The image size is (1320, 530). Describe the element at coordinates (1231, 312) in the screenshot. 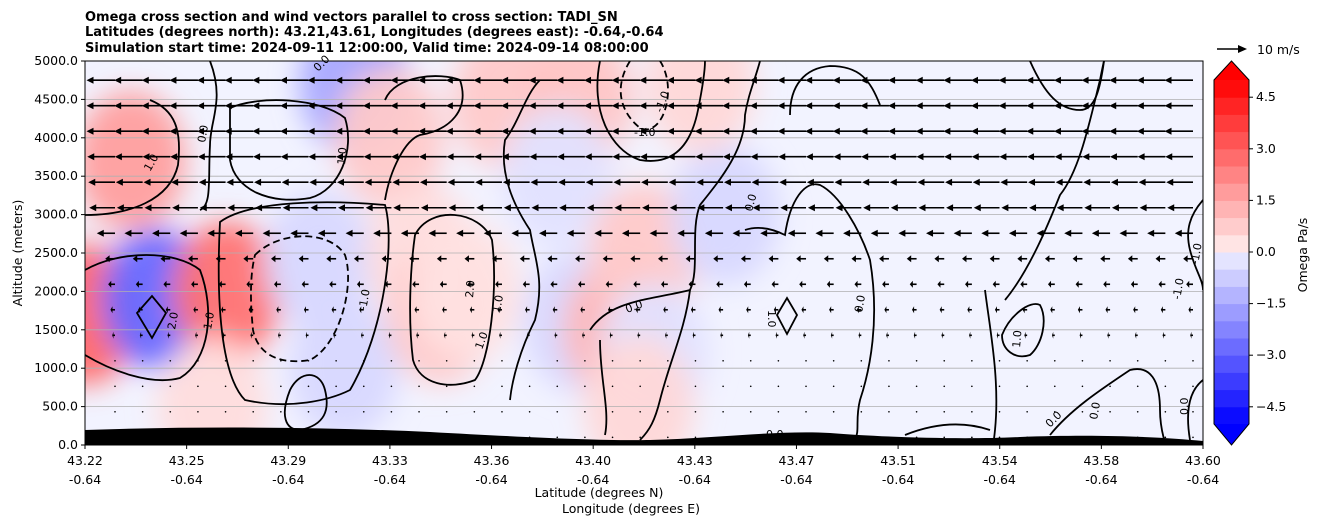

I see `colorbar-level` at that location.